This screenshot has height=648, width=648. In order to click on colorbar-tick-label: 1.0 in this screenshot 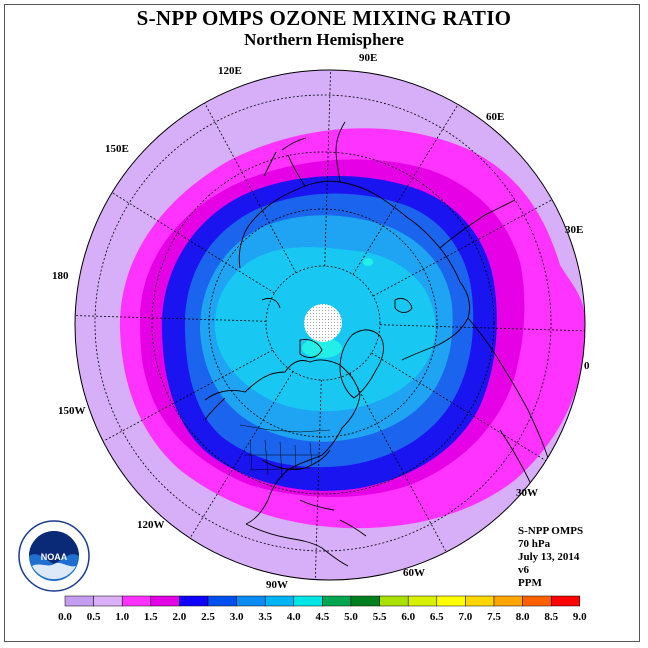, I will do `click(122, 617)`.